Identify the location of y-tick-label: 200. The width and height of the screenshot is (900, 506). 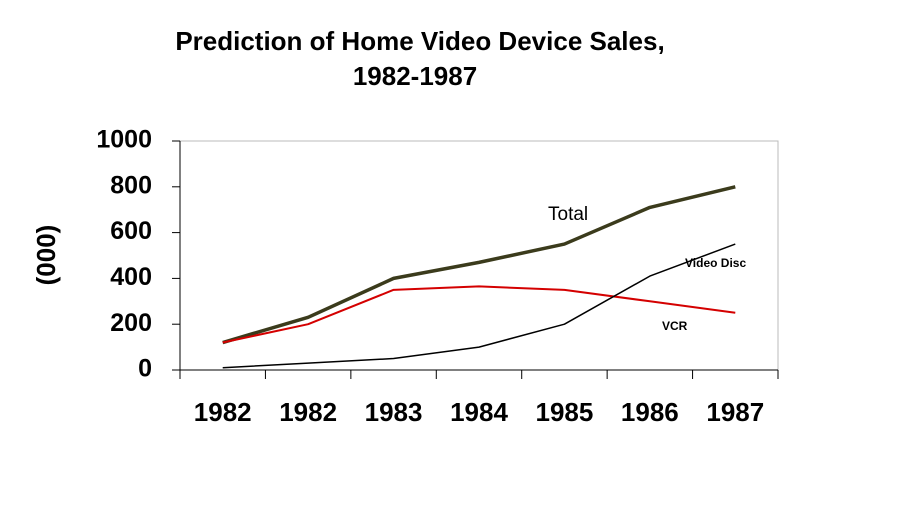
(131, 323).